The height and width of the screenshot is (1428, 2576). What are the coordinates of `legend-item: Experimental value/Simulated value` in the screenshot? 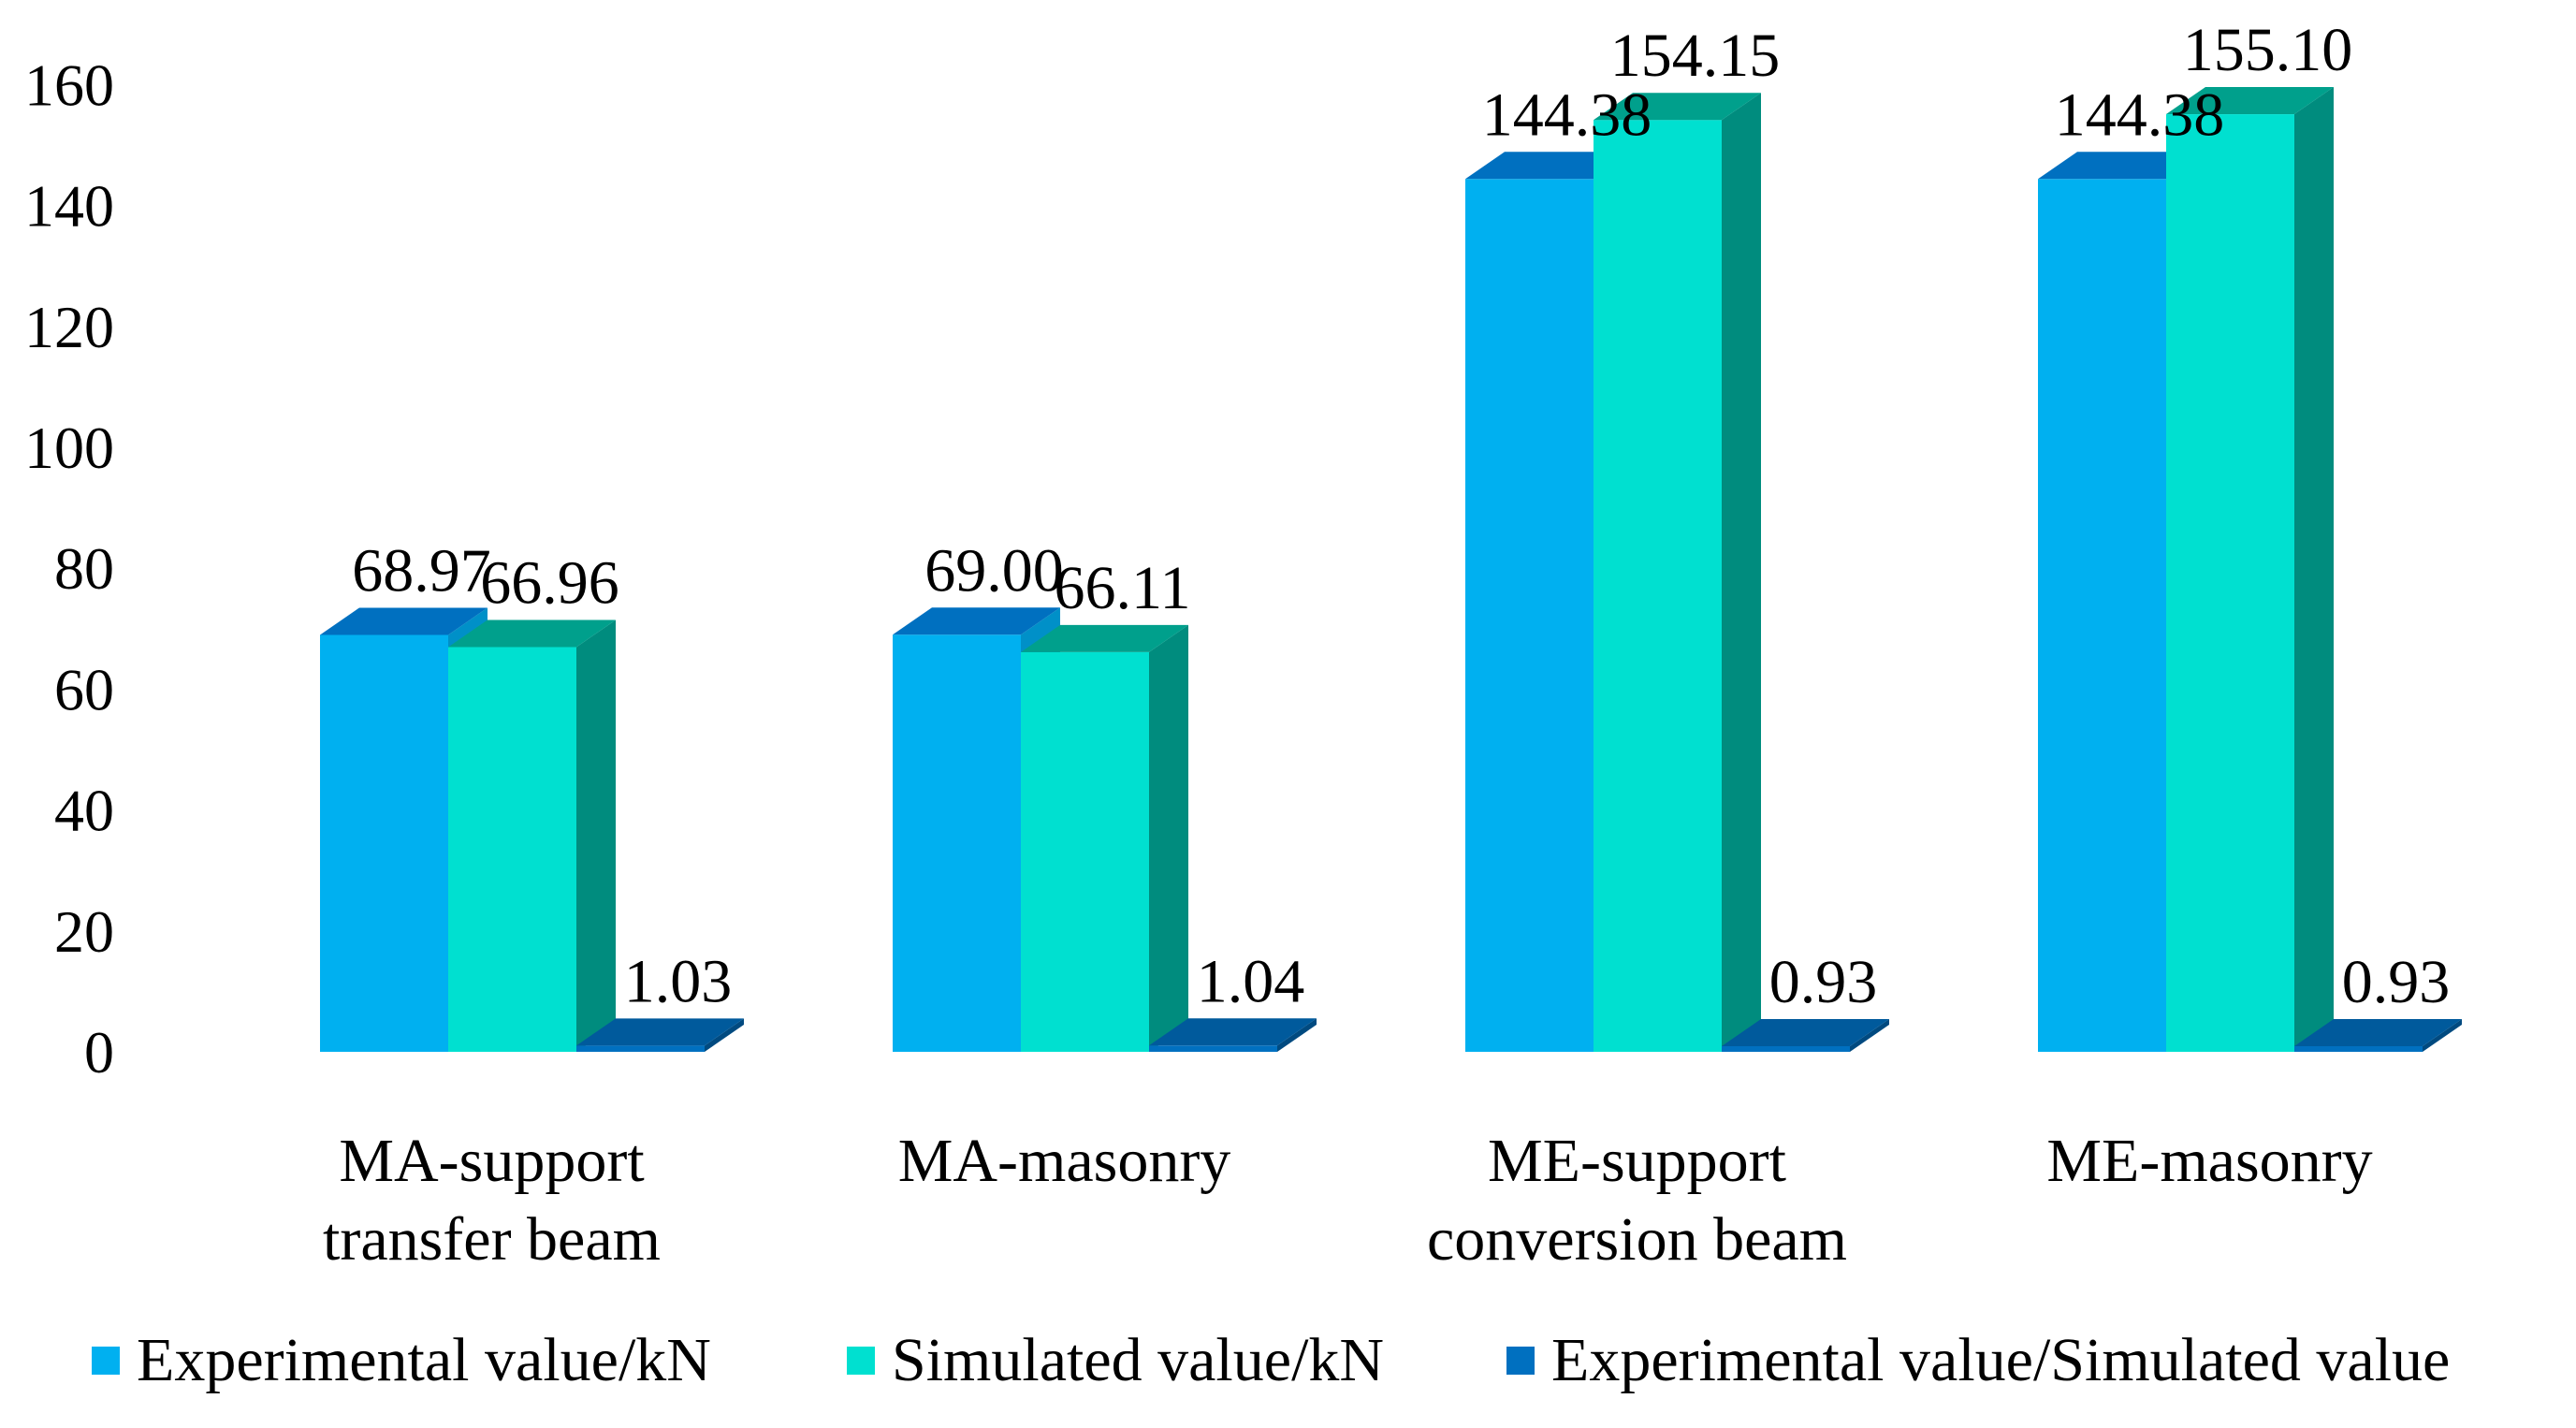 It's located at (1978, 1360).